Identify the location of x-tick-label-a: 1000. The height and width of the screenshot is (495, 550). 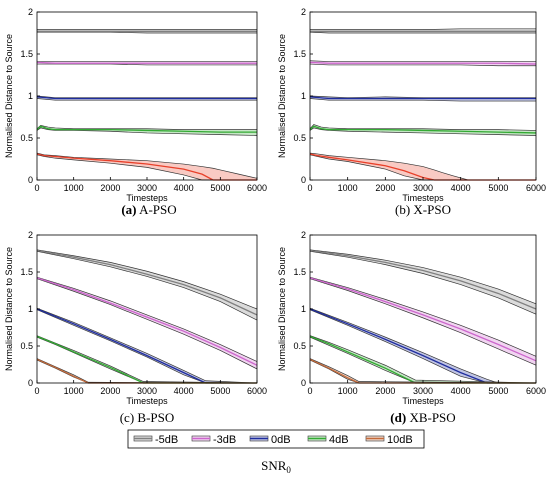
(74, 188).